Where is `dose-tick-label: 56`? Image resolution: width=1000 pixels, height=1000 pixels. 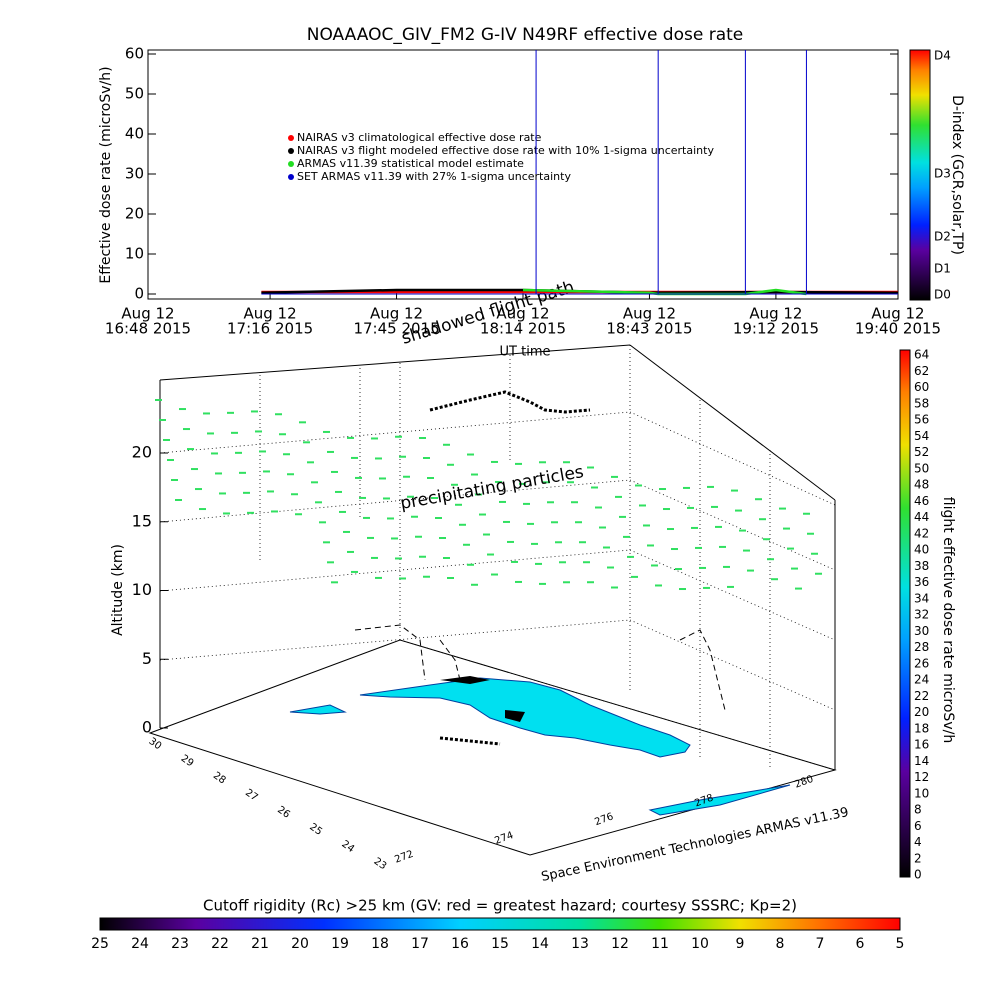
dose-tick-label: 56 is located at coordinates (921, 420).